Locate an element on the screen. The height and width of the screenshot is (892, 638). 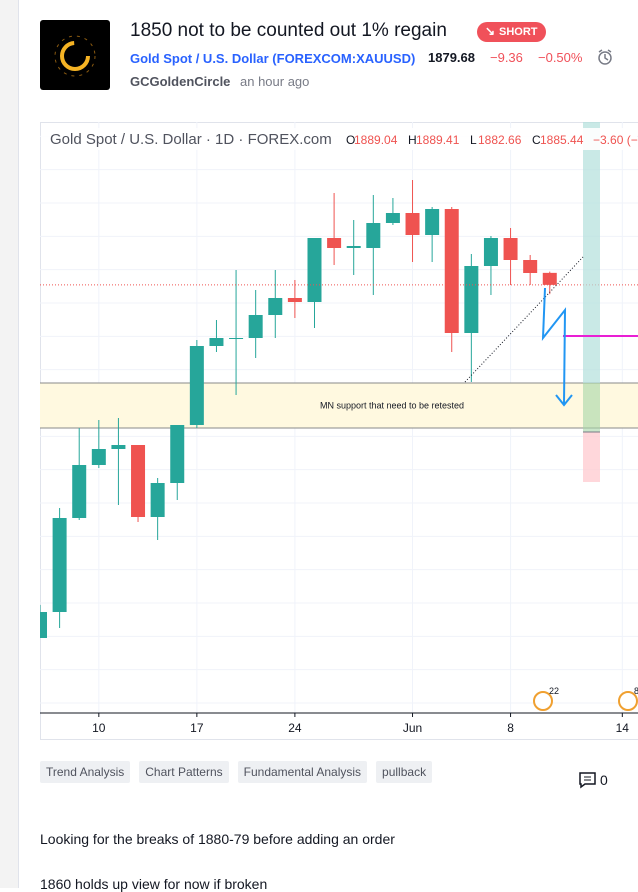
zone-annotation: MN support that need to be retested is located at coordinates (392, 406).